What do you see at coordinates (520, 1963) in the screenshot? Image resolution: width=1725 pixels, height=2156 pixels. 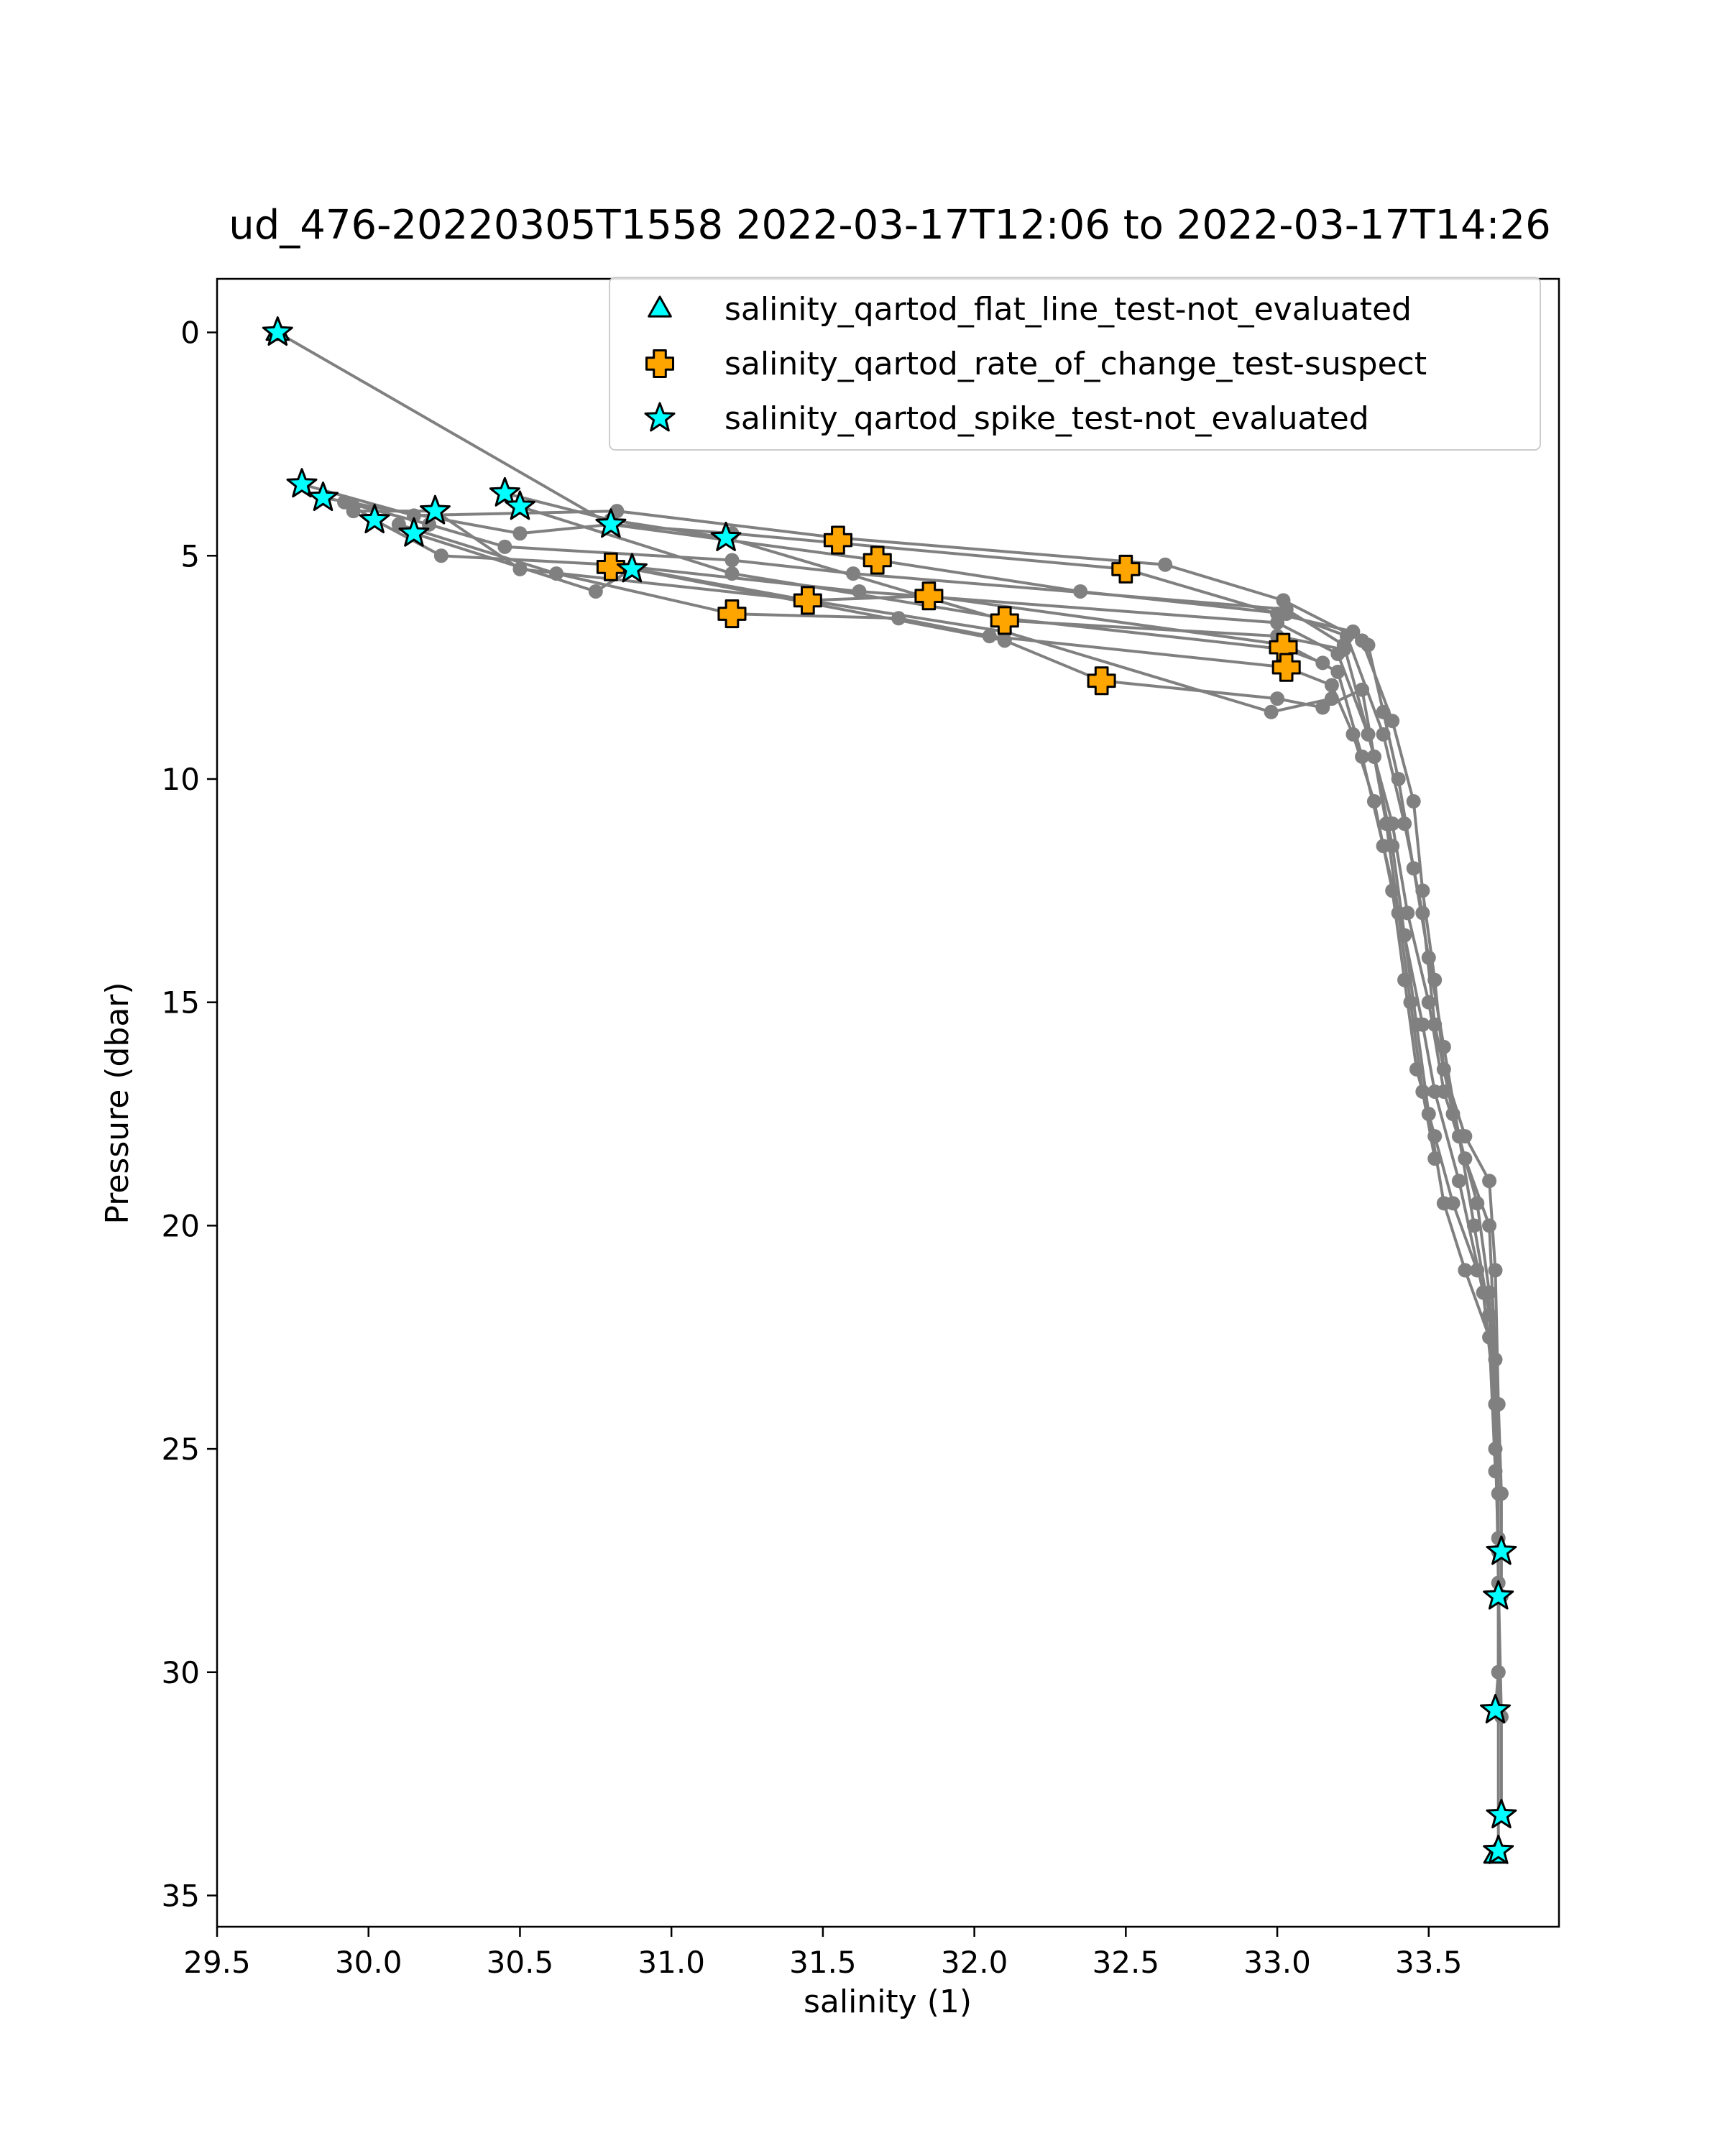 I see `x-tick-label: 30.5` at bounding box center [520, 1963].